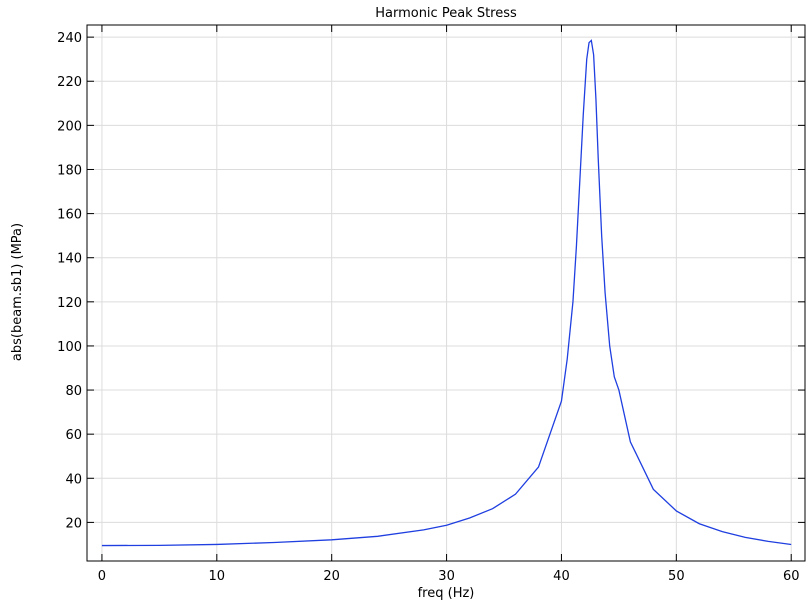 The image size is (806, 605). Describe the element at coordinates (446, 13) in the screenshot. I see `chart-title: Harmonic Peak Stress` at that location.